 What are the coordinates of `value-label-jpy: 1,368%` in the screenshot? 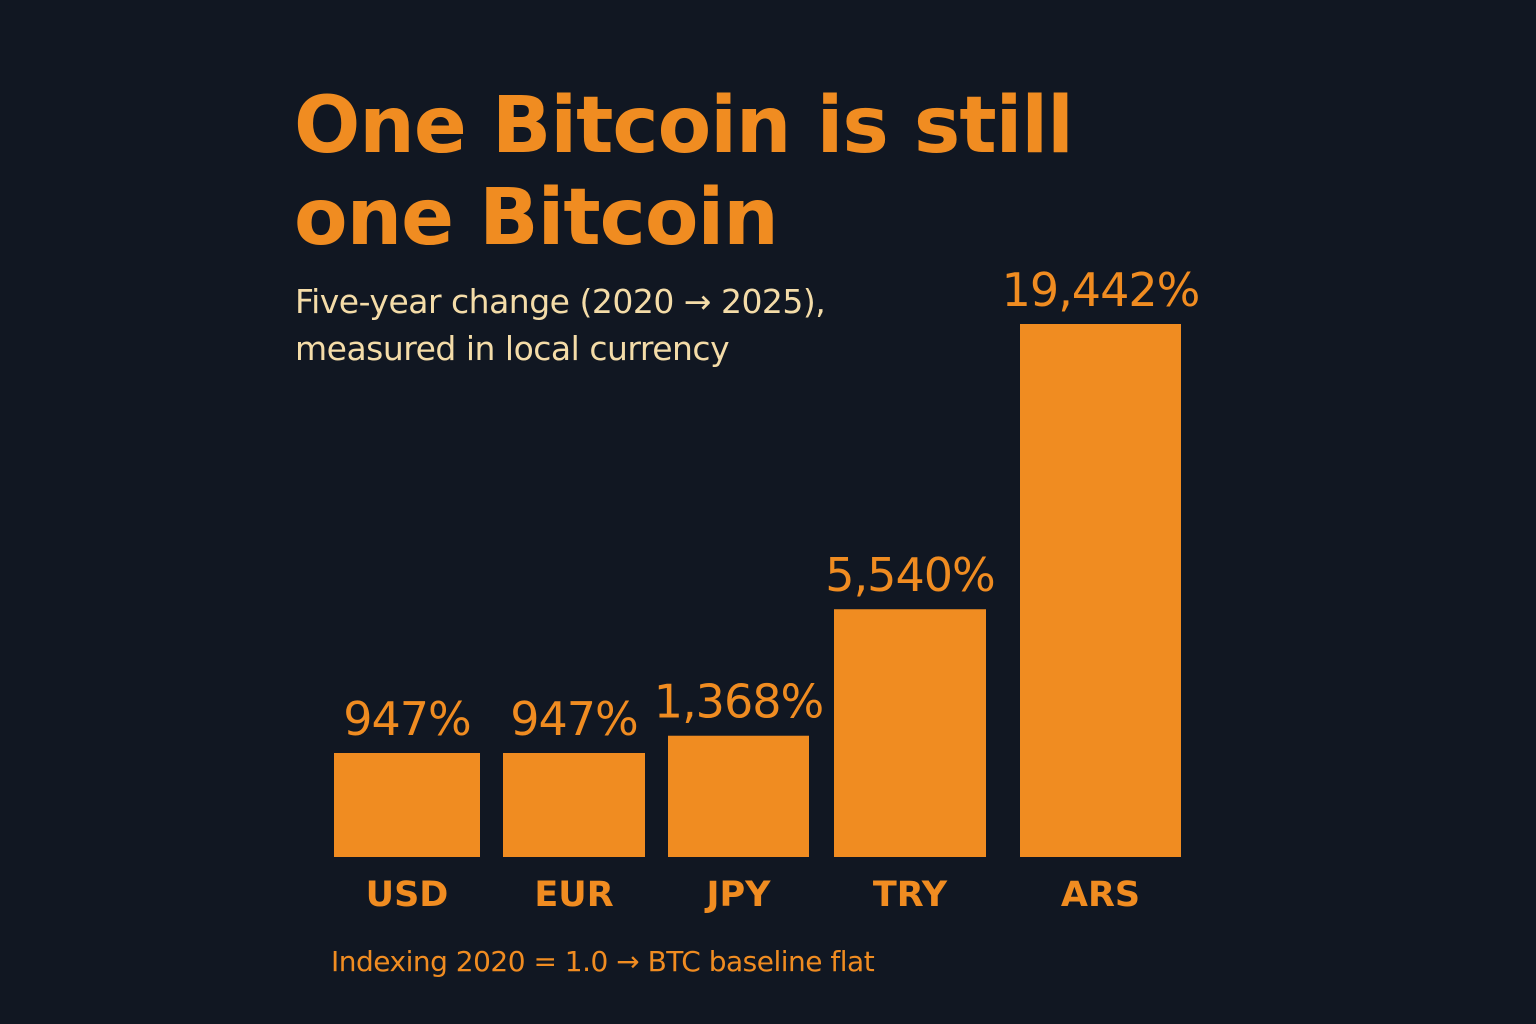 It's located at (738, 702).